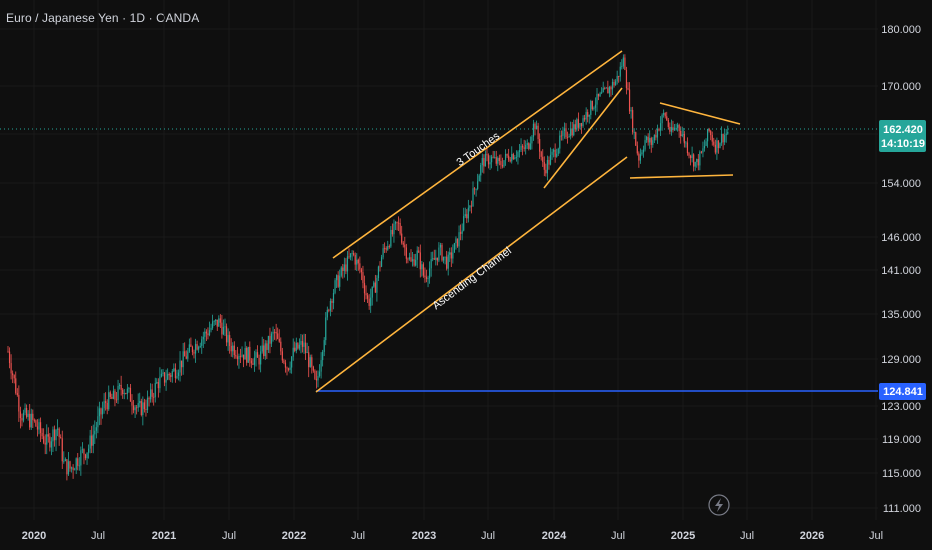  I want to click on chart-title: Euro / Japanese Yen · 1D · OANDA, so click(103, 18).